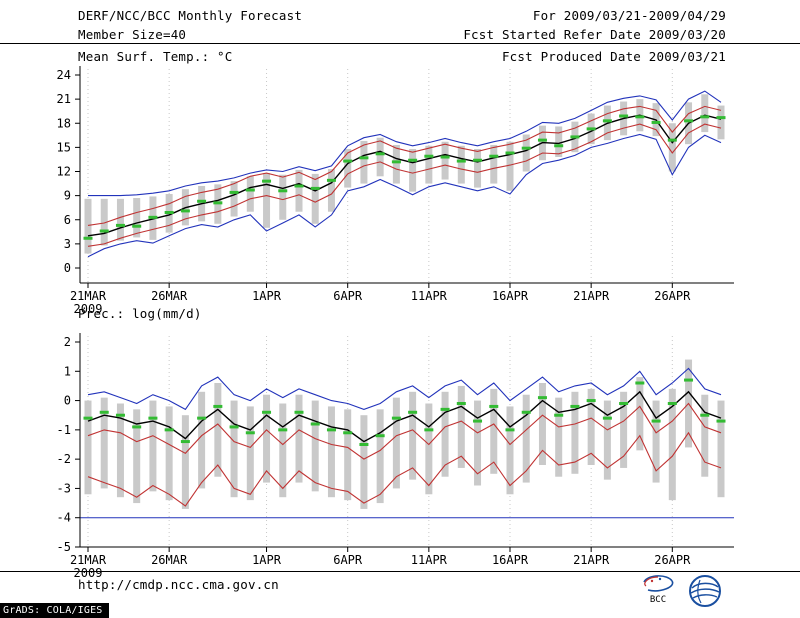 This screenshot has width=800, height=618. What do you see at coordinates (64, 147) in the screenshot?
I see `y-tick-label: 15` at bounding box center [64, 147].